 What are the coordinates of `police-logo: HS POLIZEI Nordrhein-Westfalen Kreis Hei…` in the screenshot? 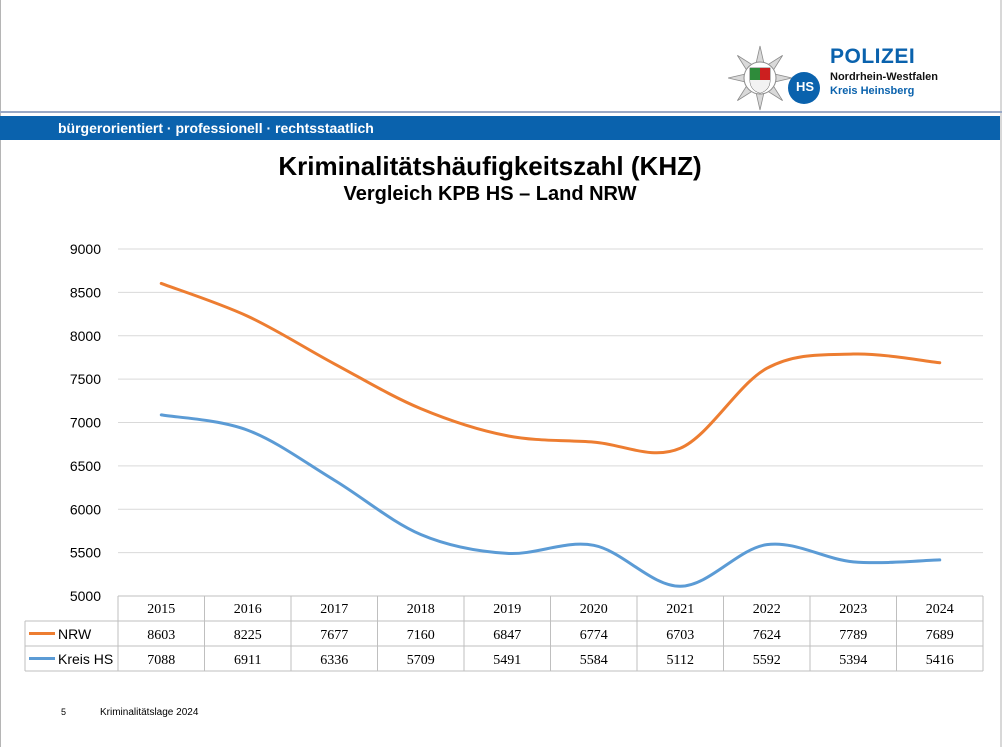 It's located at (842, 78).